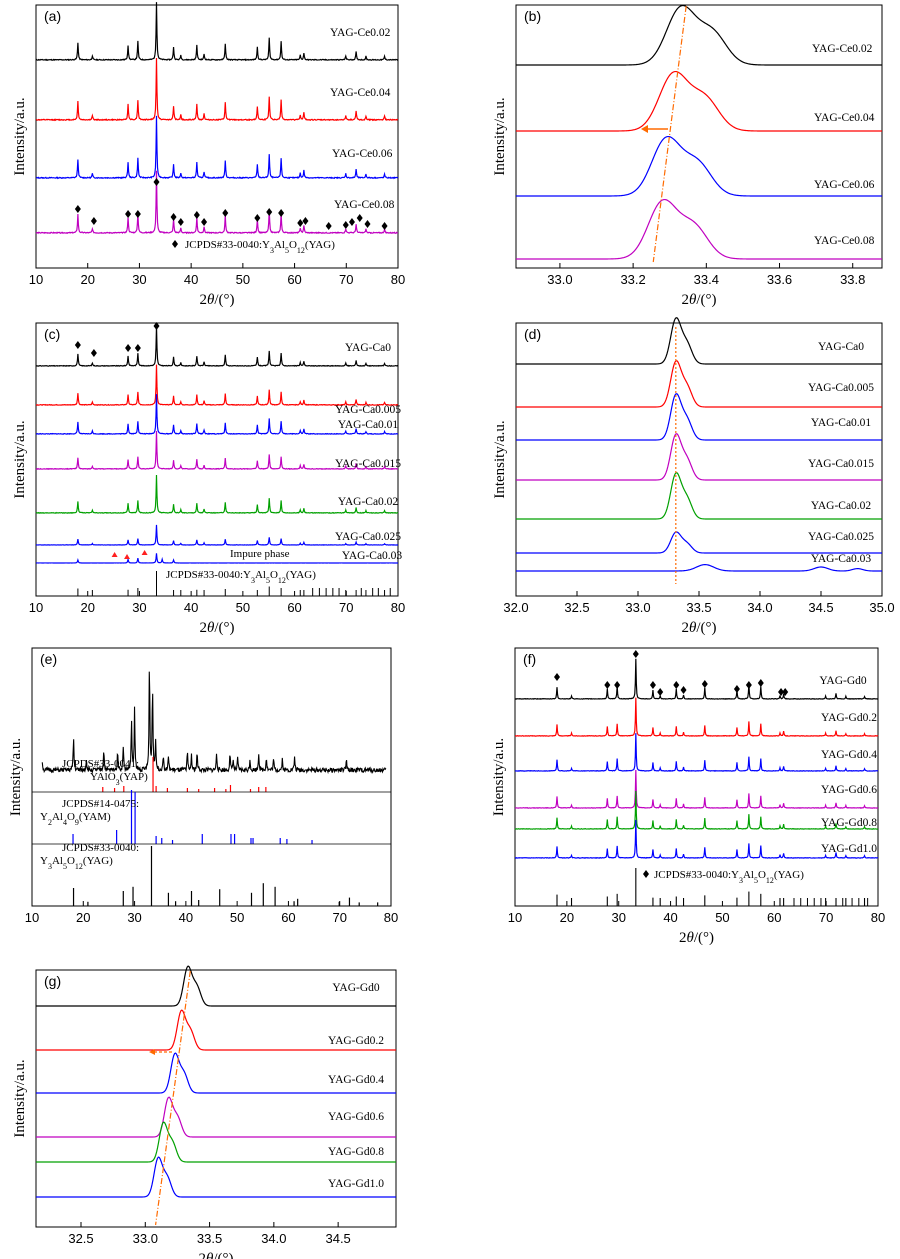  I want to click on shift-guide-line, so click(669, 134).